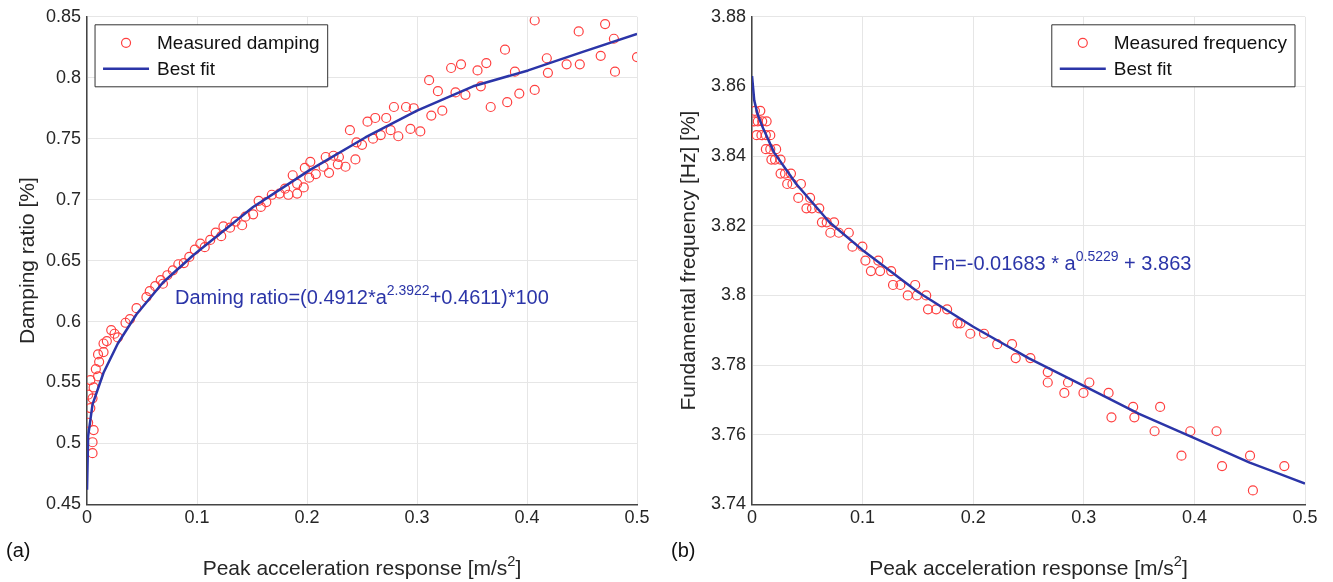 This screenshot has height=582, width=1333. What do you see at coordinates (69, 198) in the screenshot?
I see `y-tick-label: 0.7` at bounding box center [69, 198].